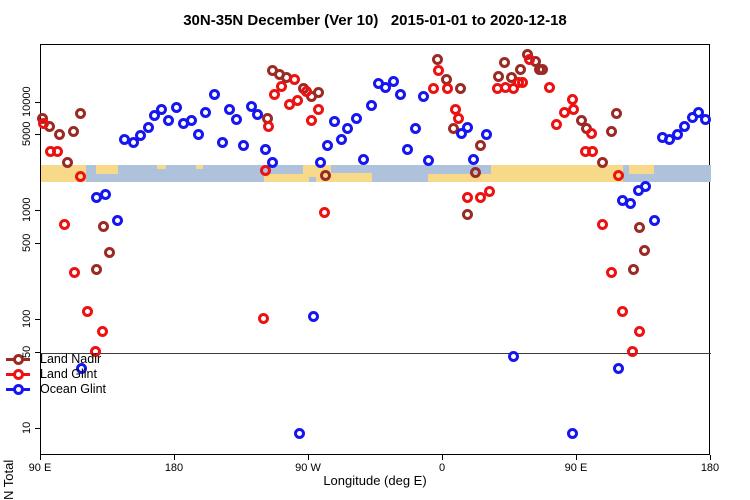  What do you see at coordinates (308, 468) in the screenshot?
I see `x-tick-label: 90 W` at bounding box center [308, 468].